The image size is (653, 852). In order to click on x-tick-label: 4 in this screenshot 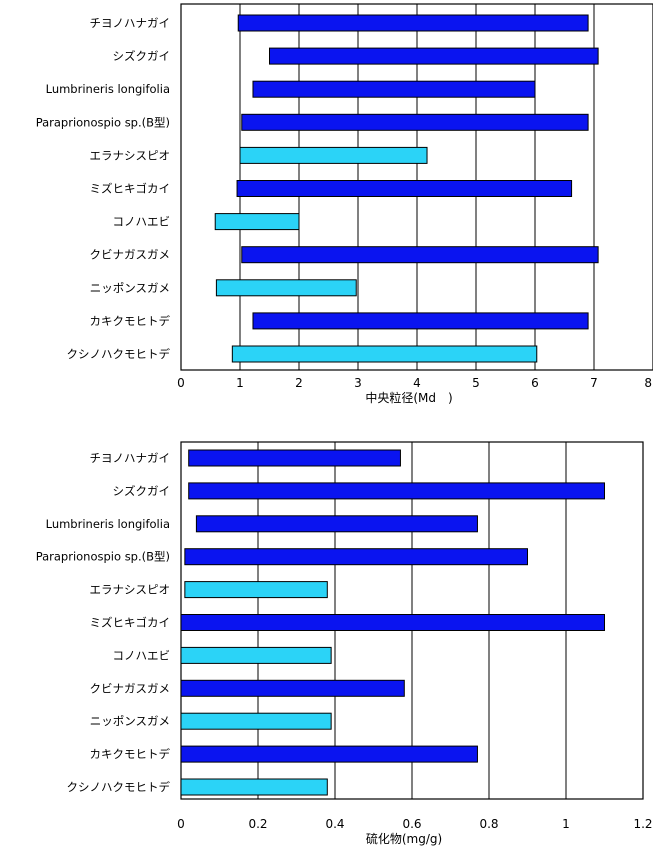, I will do `click(417, 383)`.